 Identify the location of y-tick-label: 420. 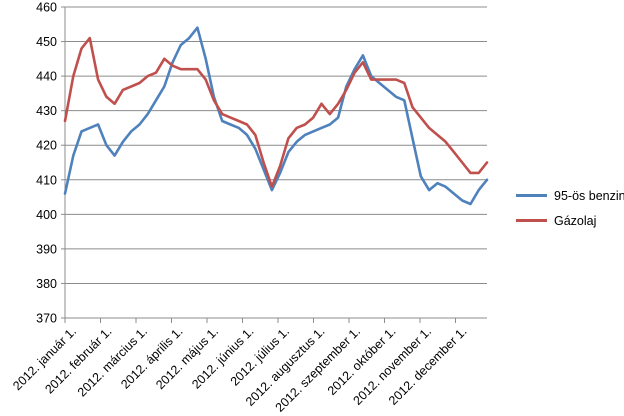
(46, 146).